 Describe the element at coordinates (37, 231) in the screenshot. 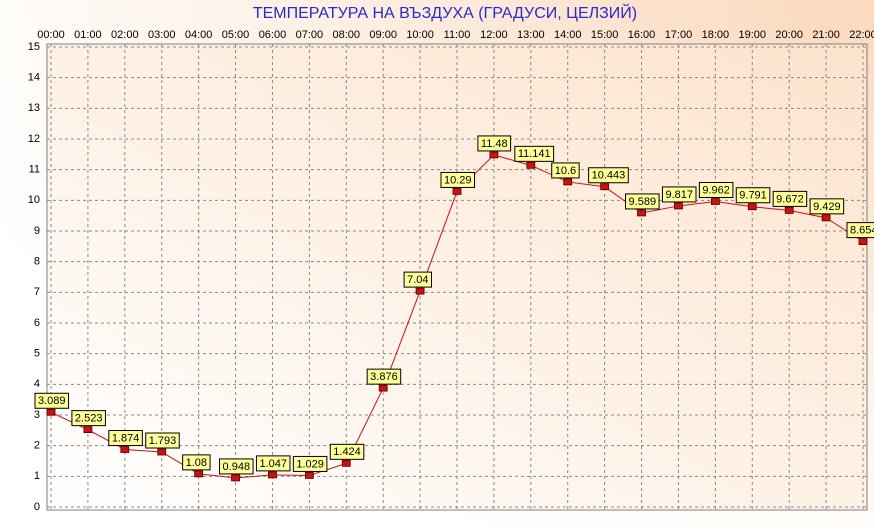

I see `y-tick-label: 9` at that location.